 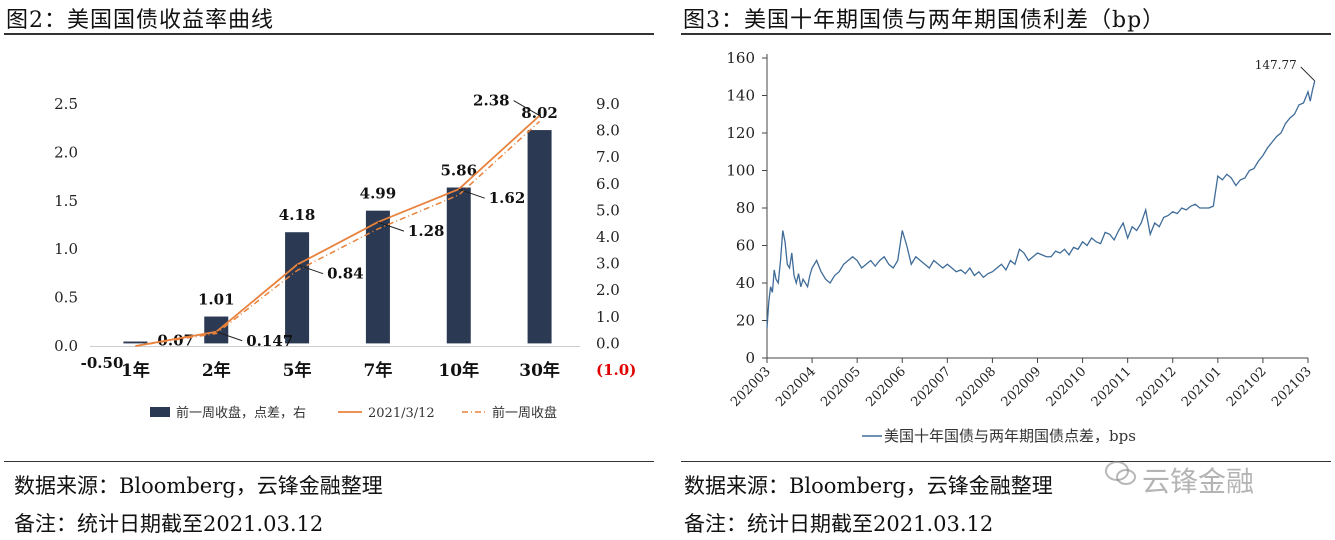 What do you see at coordinates (608, 210) in the screenshot?
I see `right-axis-tick: 5.0` at bounding box center [608, 210].